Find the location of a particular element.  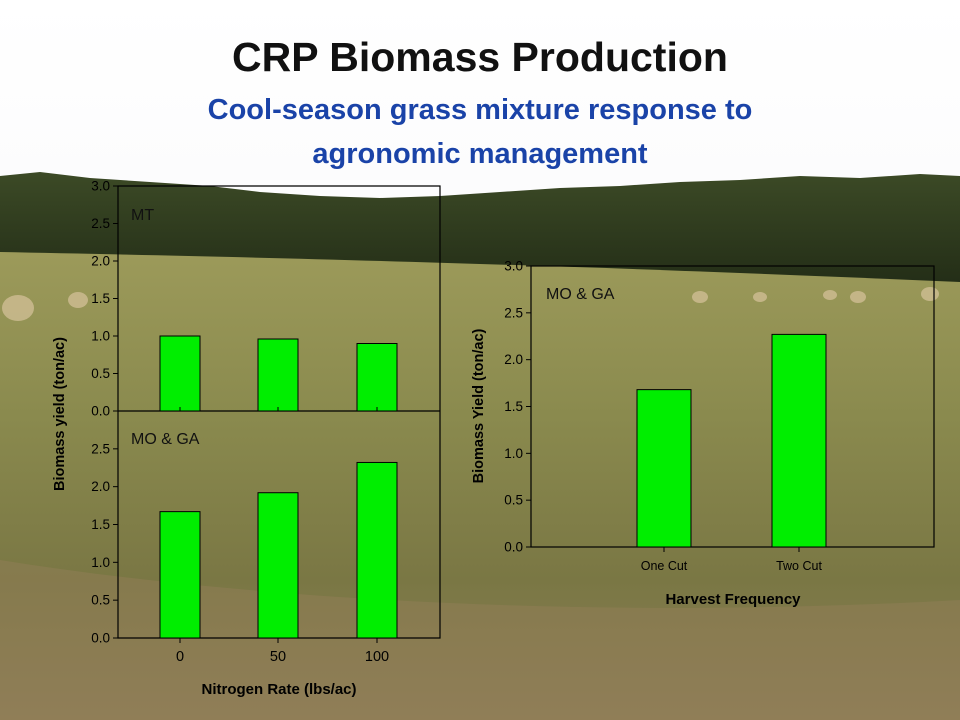

subtitle-line-2: agronomic management is located at coordinates (480, 154).